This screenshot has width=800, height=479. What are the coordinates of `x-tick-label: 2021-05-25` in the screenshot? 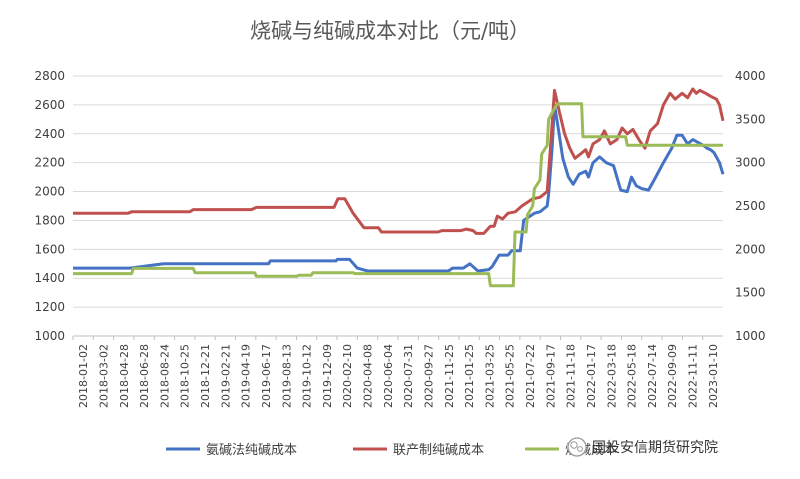 It's located at (510, 376).